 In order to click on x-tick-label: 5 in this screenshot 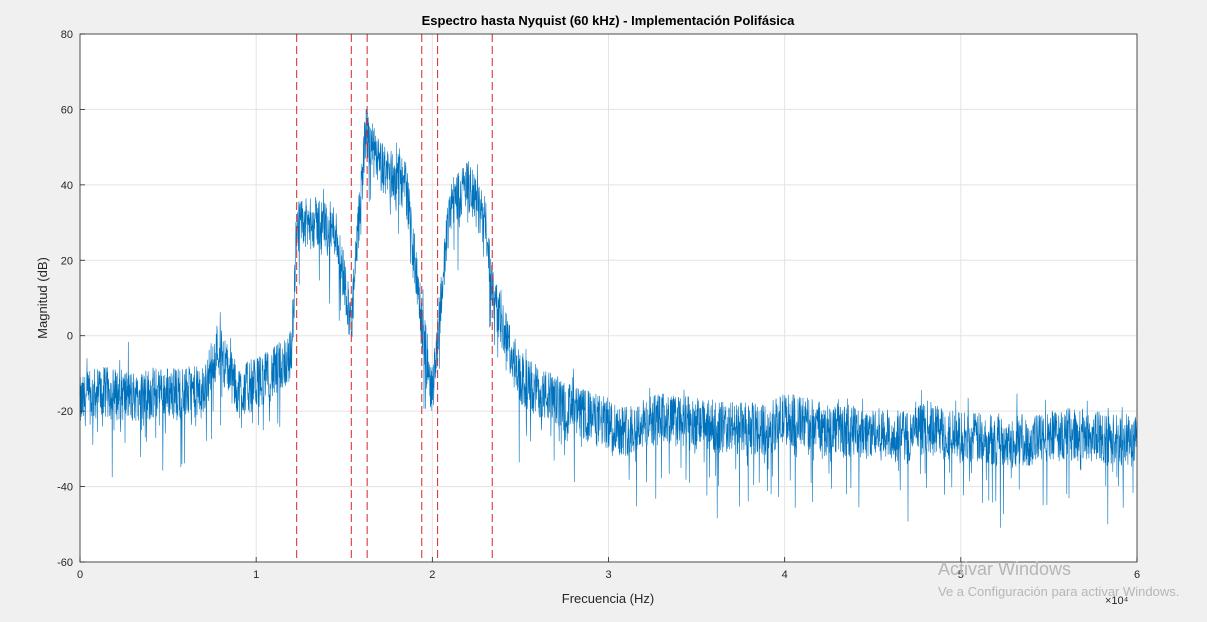, I will do `click(961, 575)`.